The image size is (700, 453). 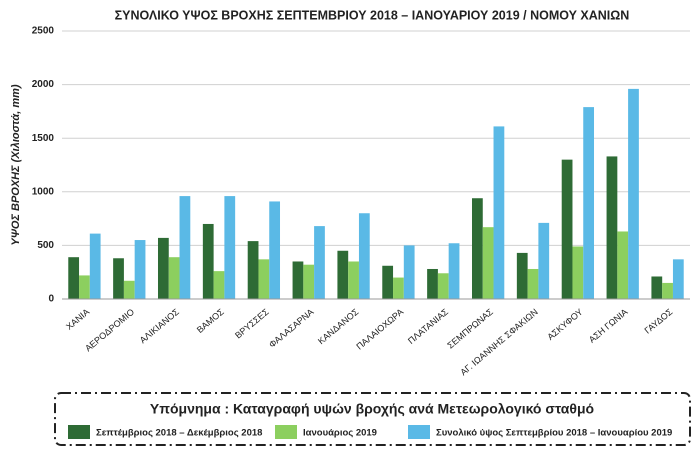 I want to click on x-tick-label: ΧΑΝΙΑ, so click(x=77, y=319).